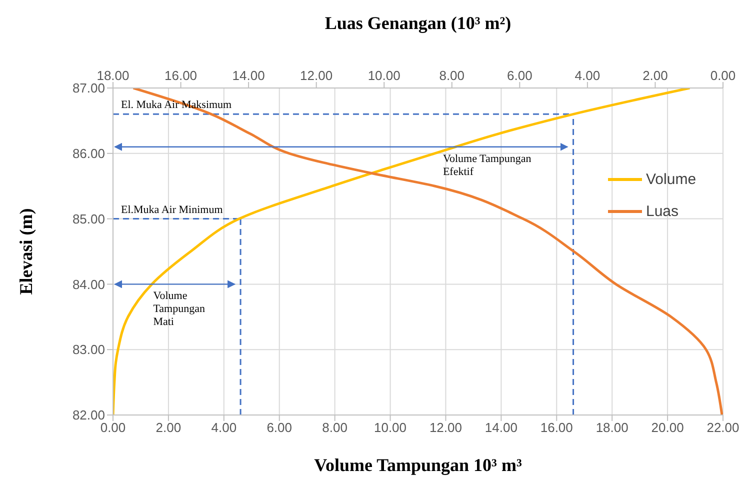 Image resolution: width=752 pixels, height=495 pixels. I want to click on x2-tick-label: 18.00, so click(113, 75).